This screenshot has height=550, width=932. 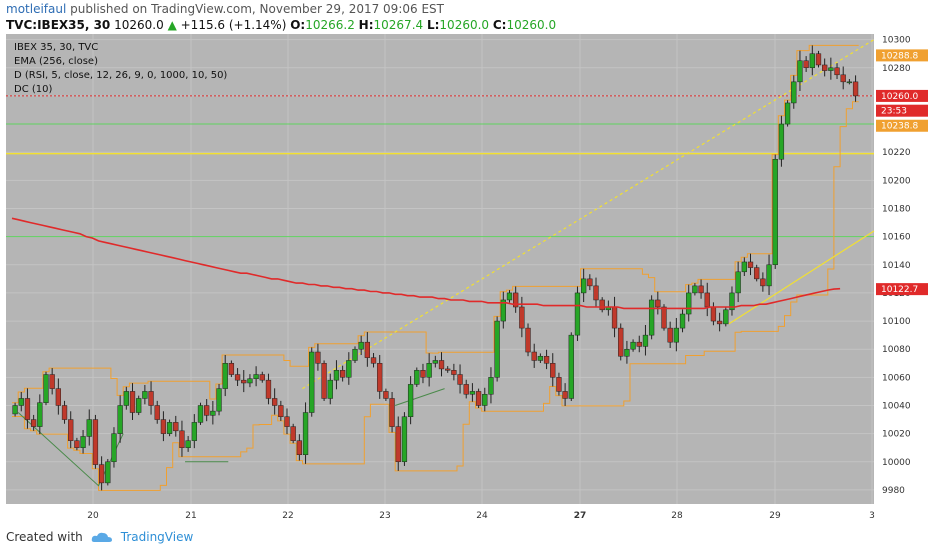 What do you see at coordinates (36, 9) in the screenshot?
I see `author-link: motleifaul` at bounding box center [36, 9].